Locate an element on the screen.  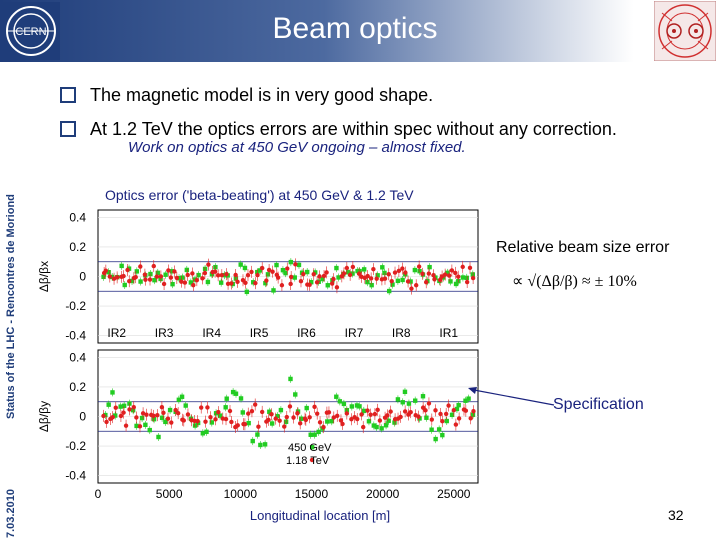
slide-title: Beam optics is located at coordinates (355, 28).